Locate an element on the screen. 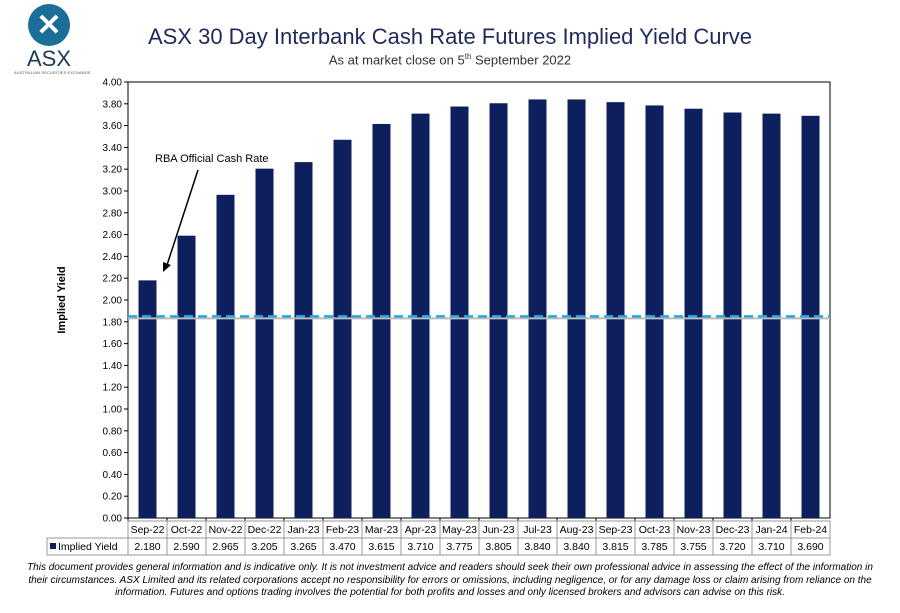 The image size is (900, 613). category-label: Oct-23 is located at coordinates (655, 530).